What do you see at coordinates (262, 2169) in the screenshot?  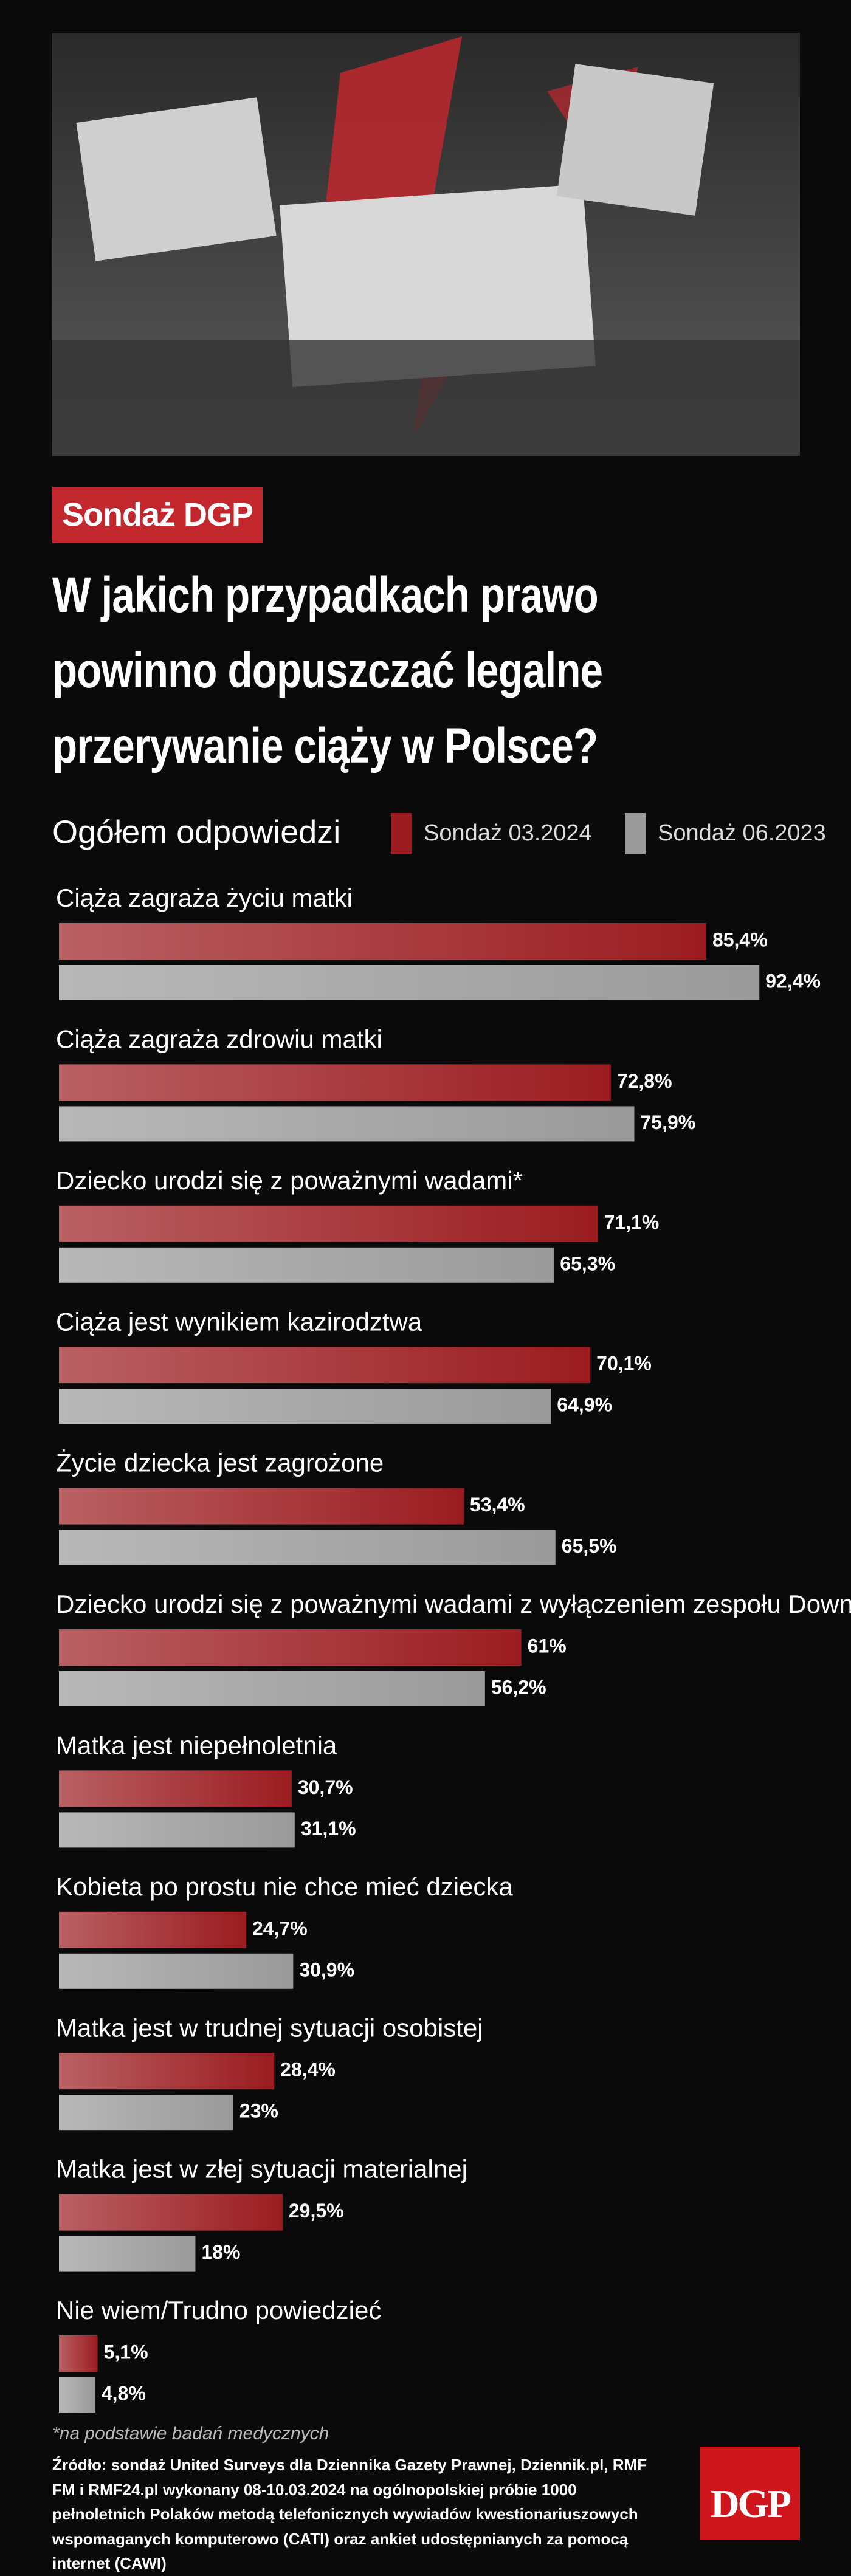 I see `category-label: Matka jest w złej sytuacji materialnej` at bounding box center [262, 2169].